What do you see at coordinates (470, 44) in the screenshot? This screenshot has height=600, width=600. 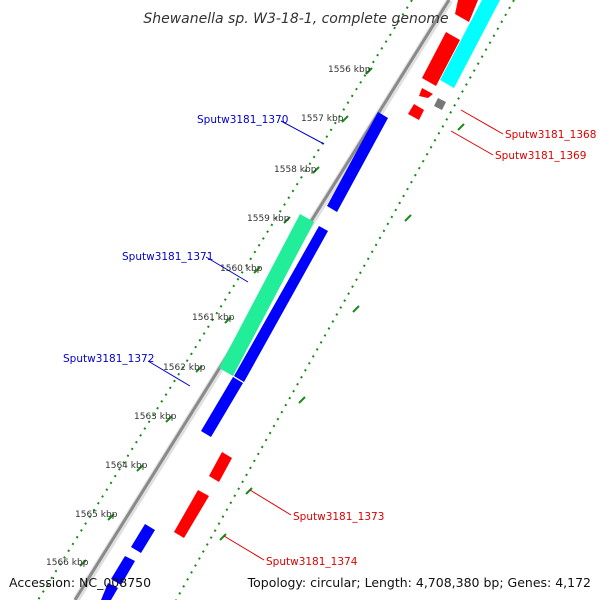 I see `gene-feature-cyan-top` at bounding box center [470, 44].